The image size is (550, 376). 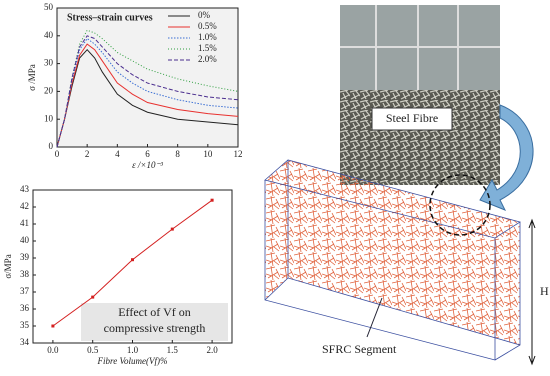 I want to click on arrow, so click(x=506, y=157).